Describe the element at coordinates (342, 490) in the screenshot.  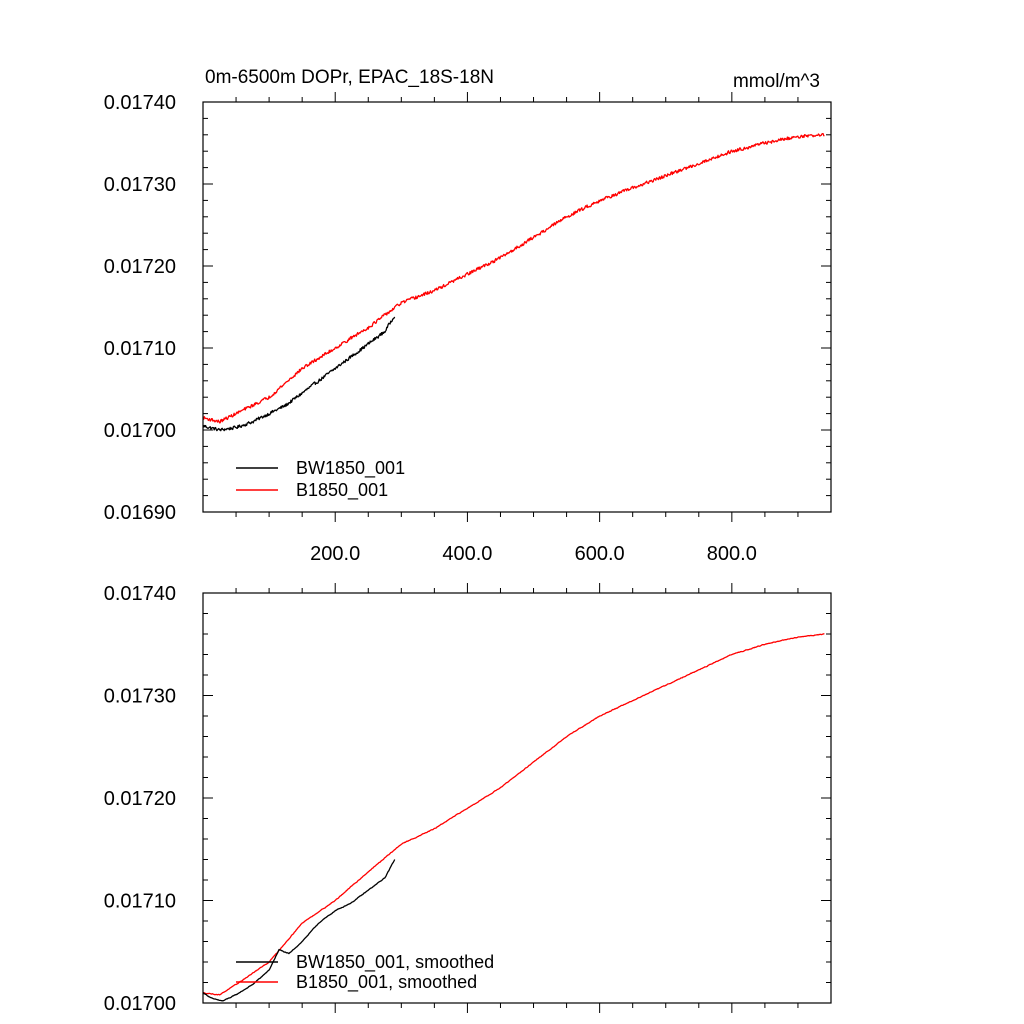
I see `legend-label-b1850: B1850_001` at that location.